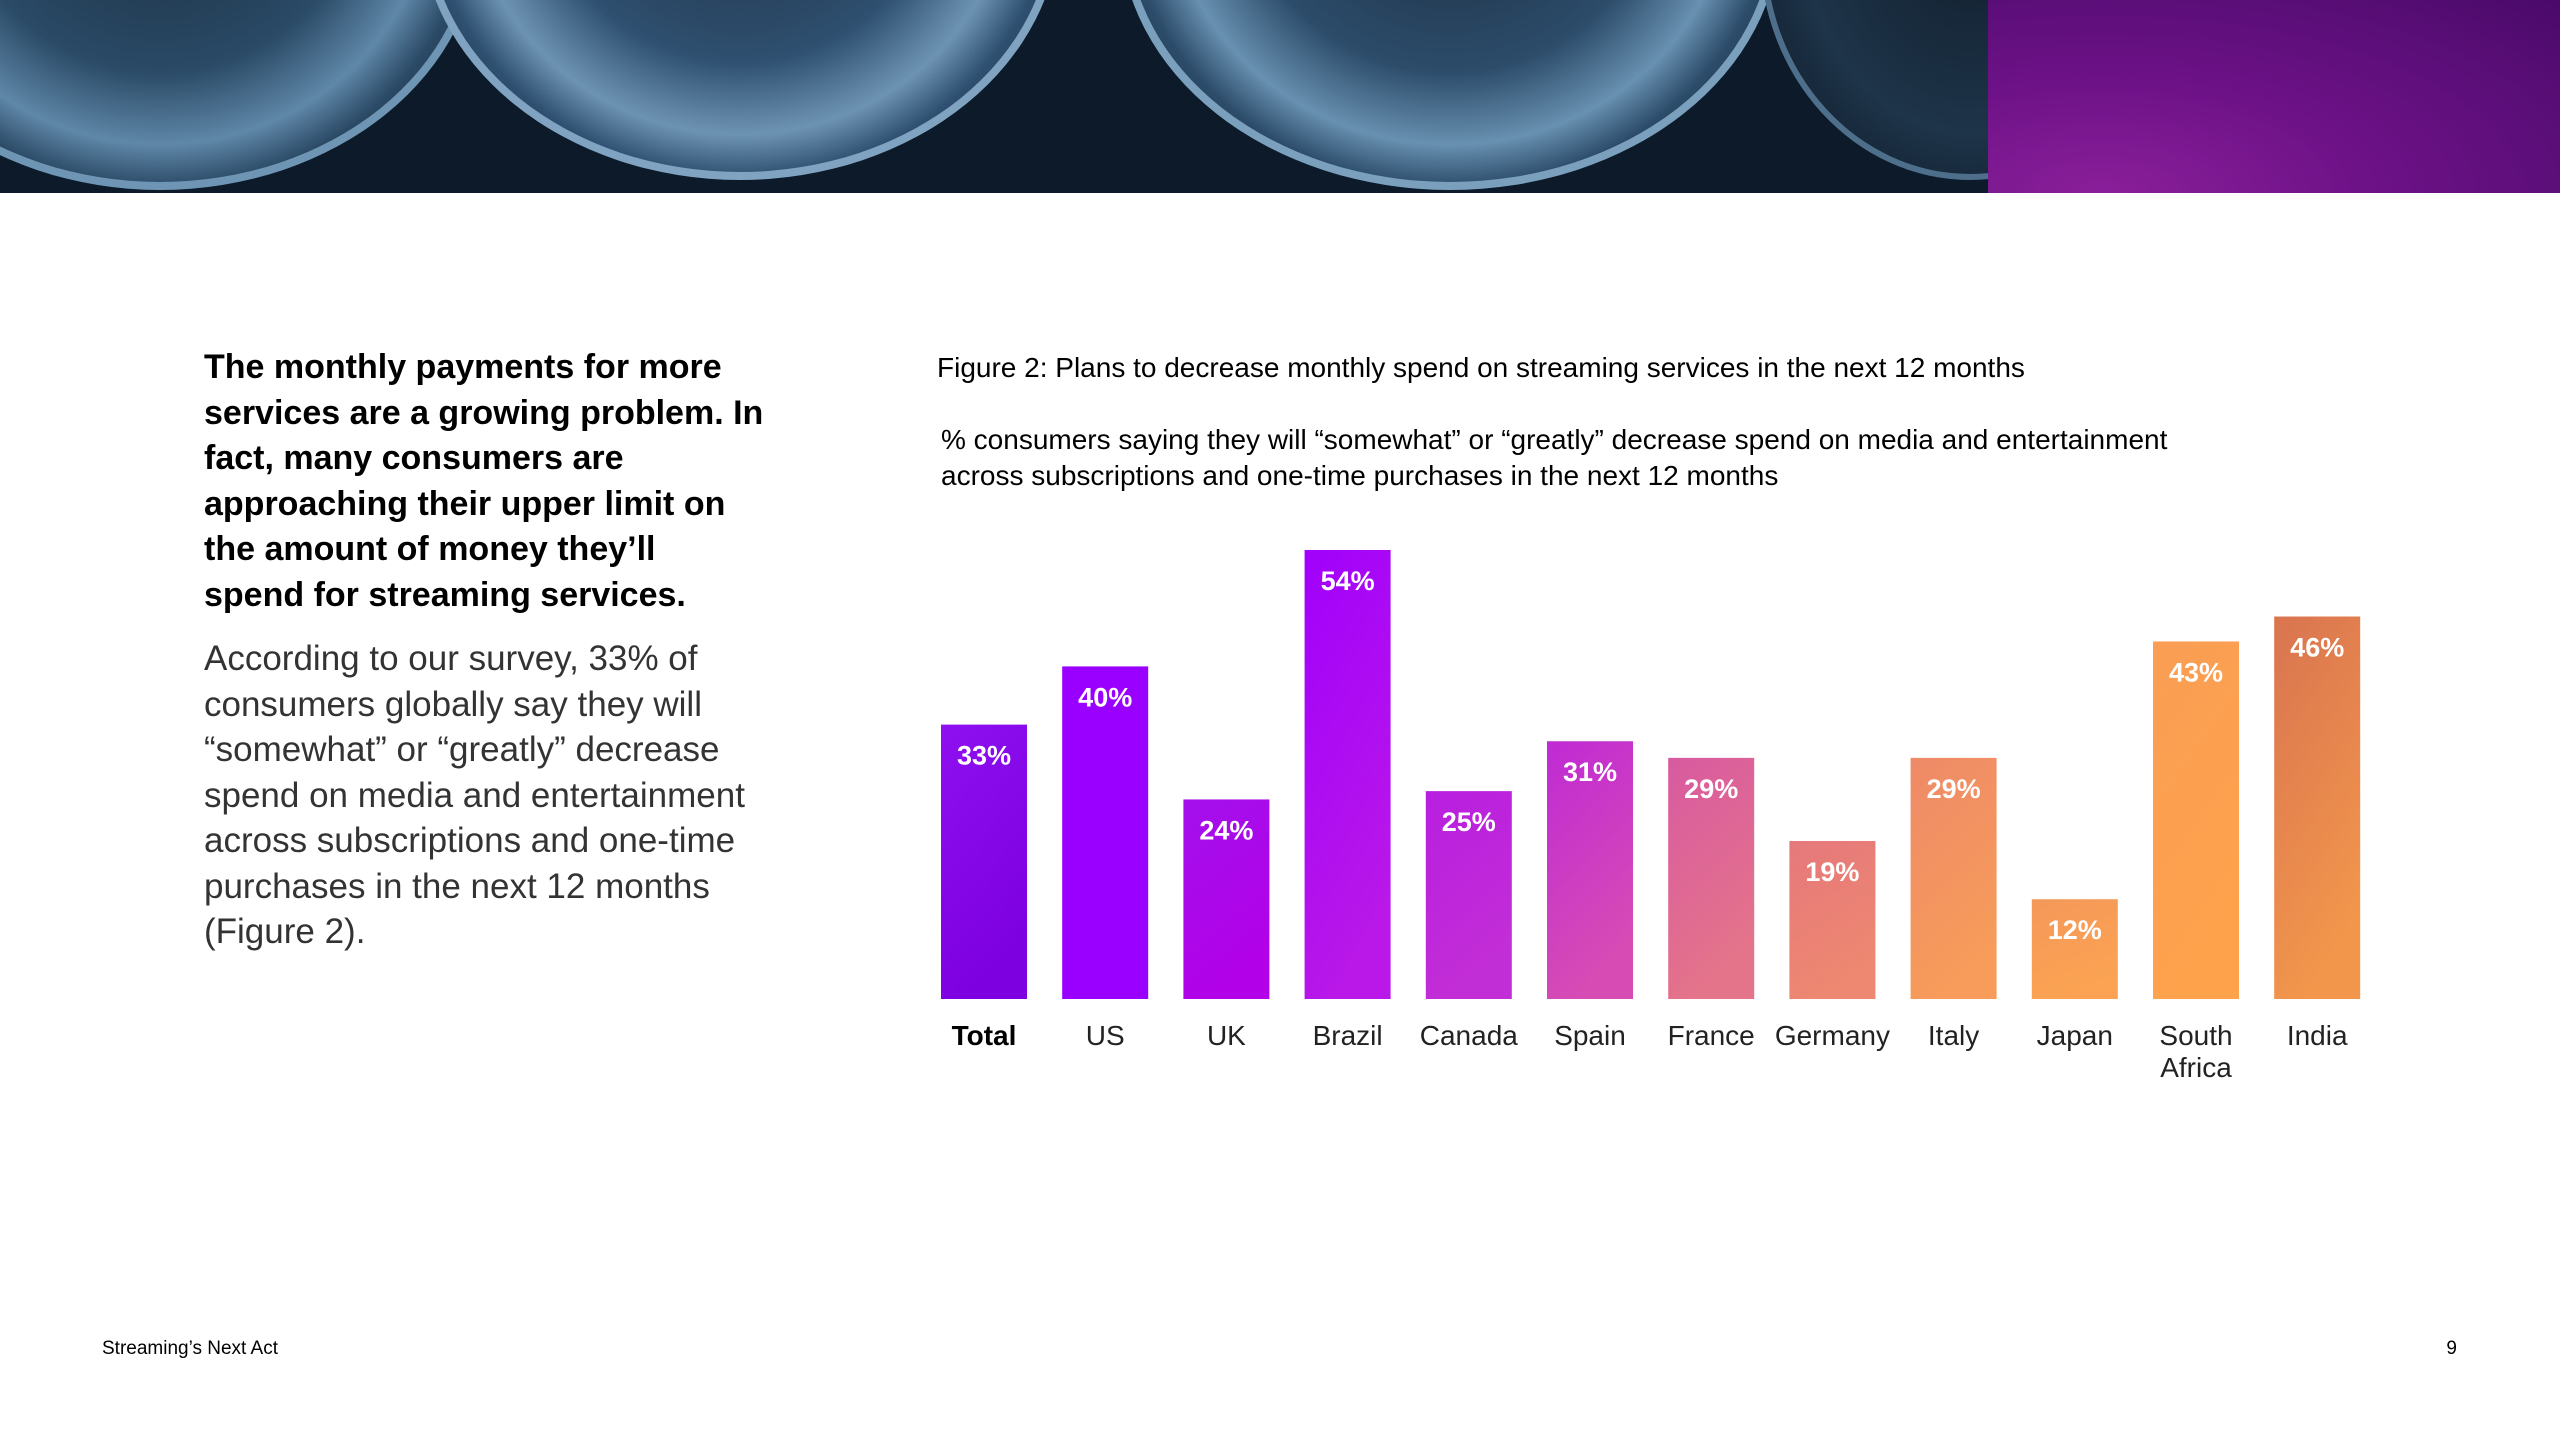  Describe the element at coordinates (2317, 1035) in the screenshot. I see `tick-label-india: India` at that location.